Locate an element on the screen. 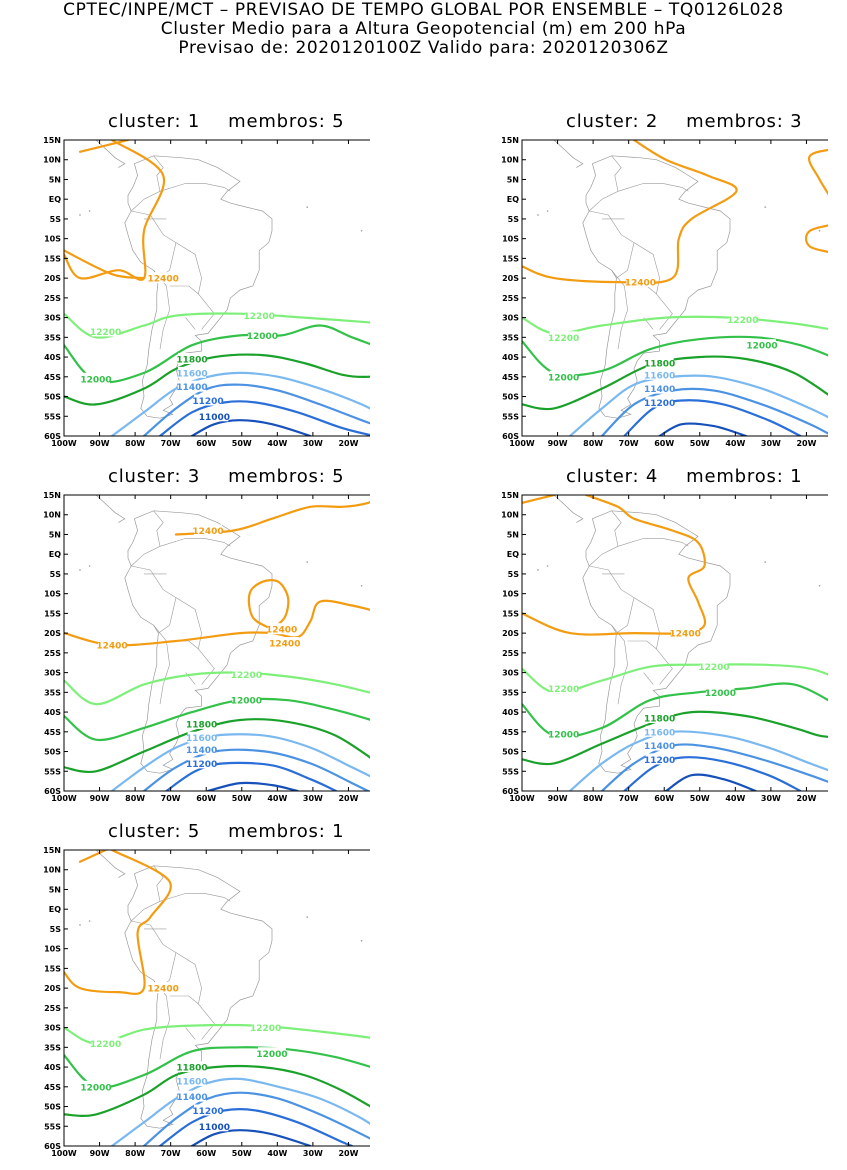 The height and width of the screenshot is (1170, 847). lon-label: 30W is located at coordinates (313, 443).